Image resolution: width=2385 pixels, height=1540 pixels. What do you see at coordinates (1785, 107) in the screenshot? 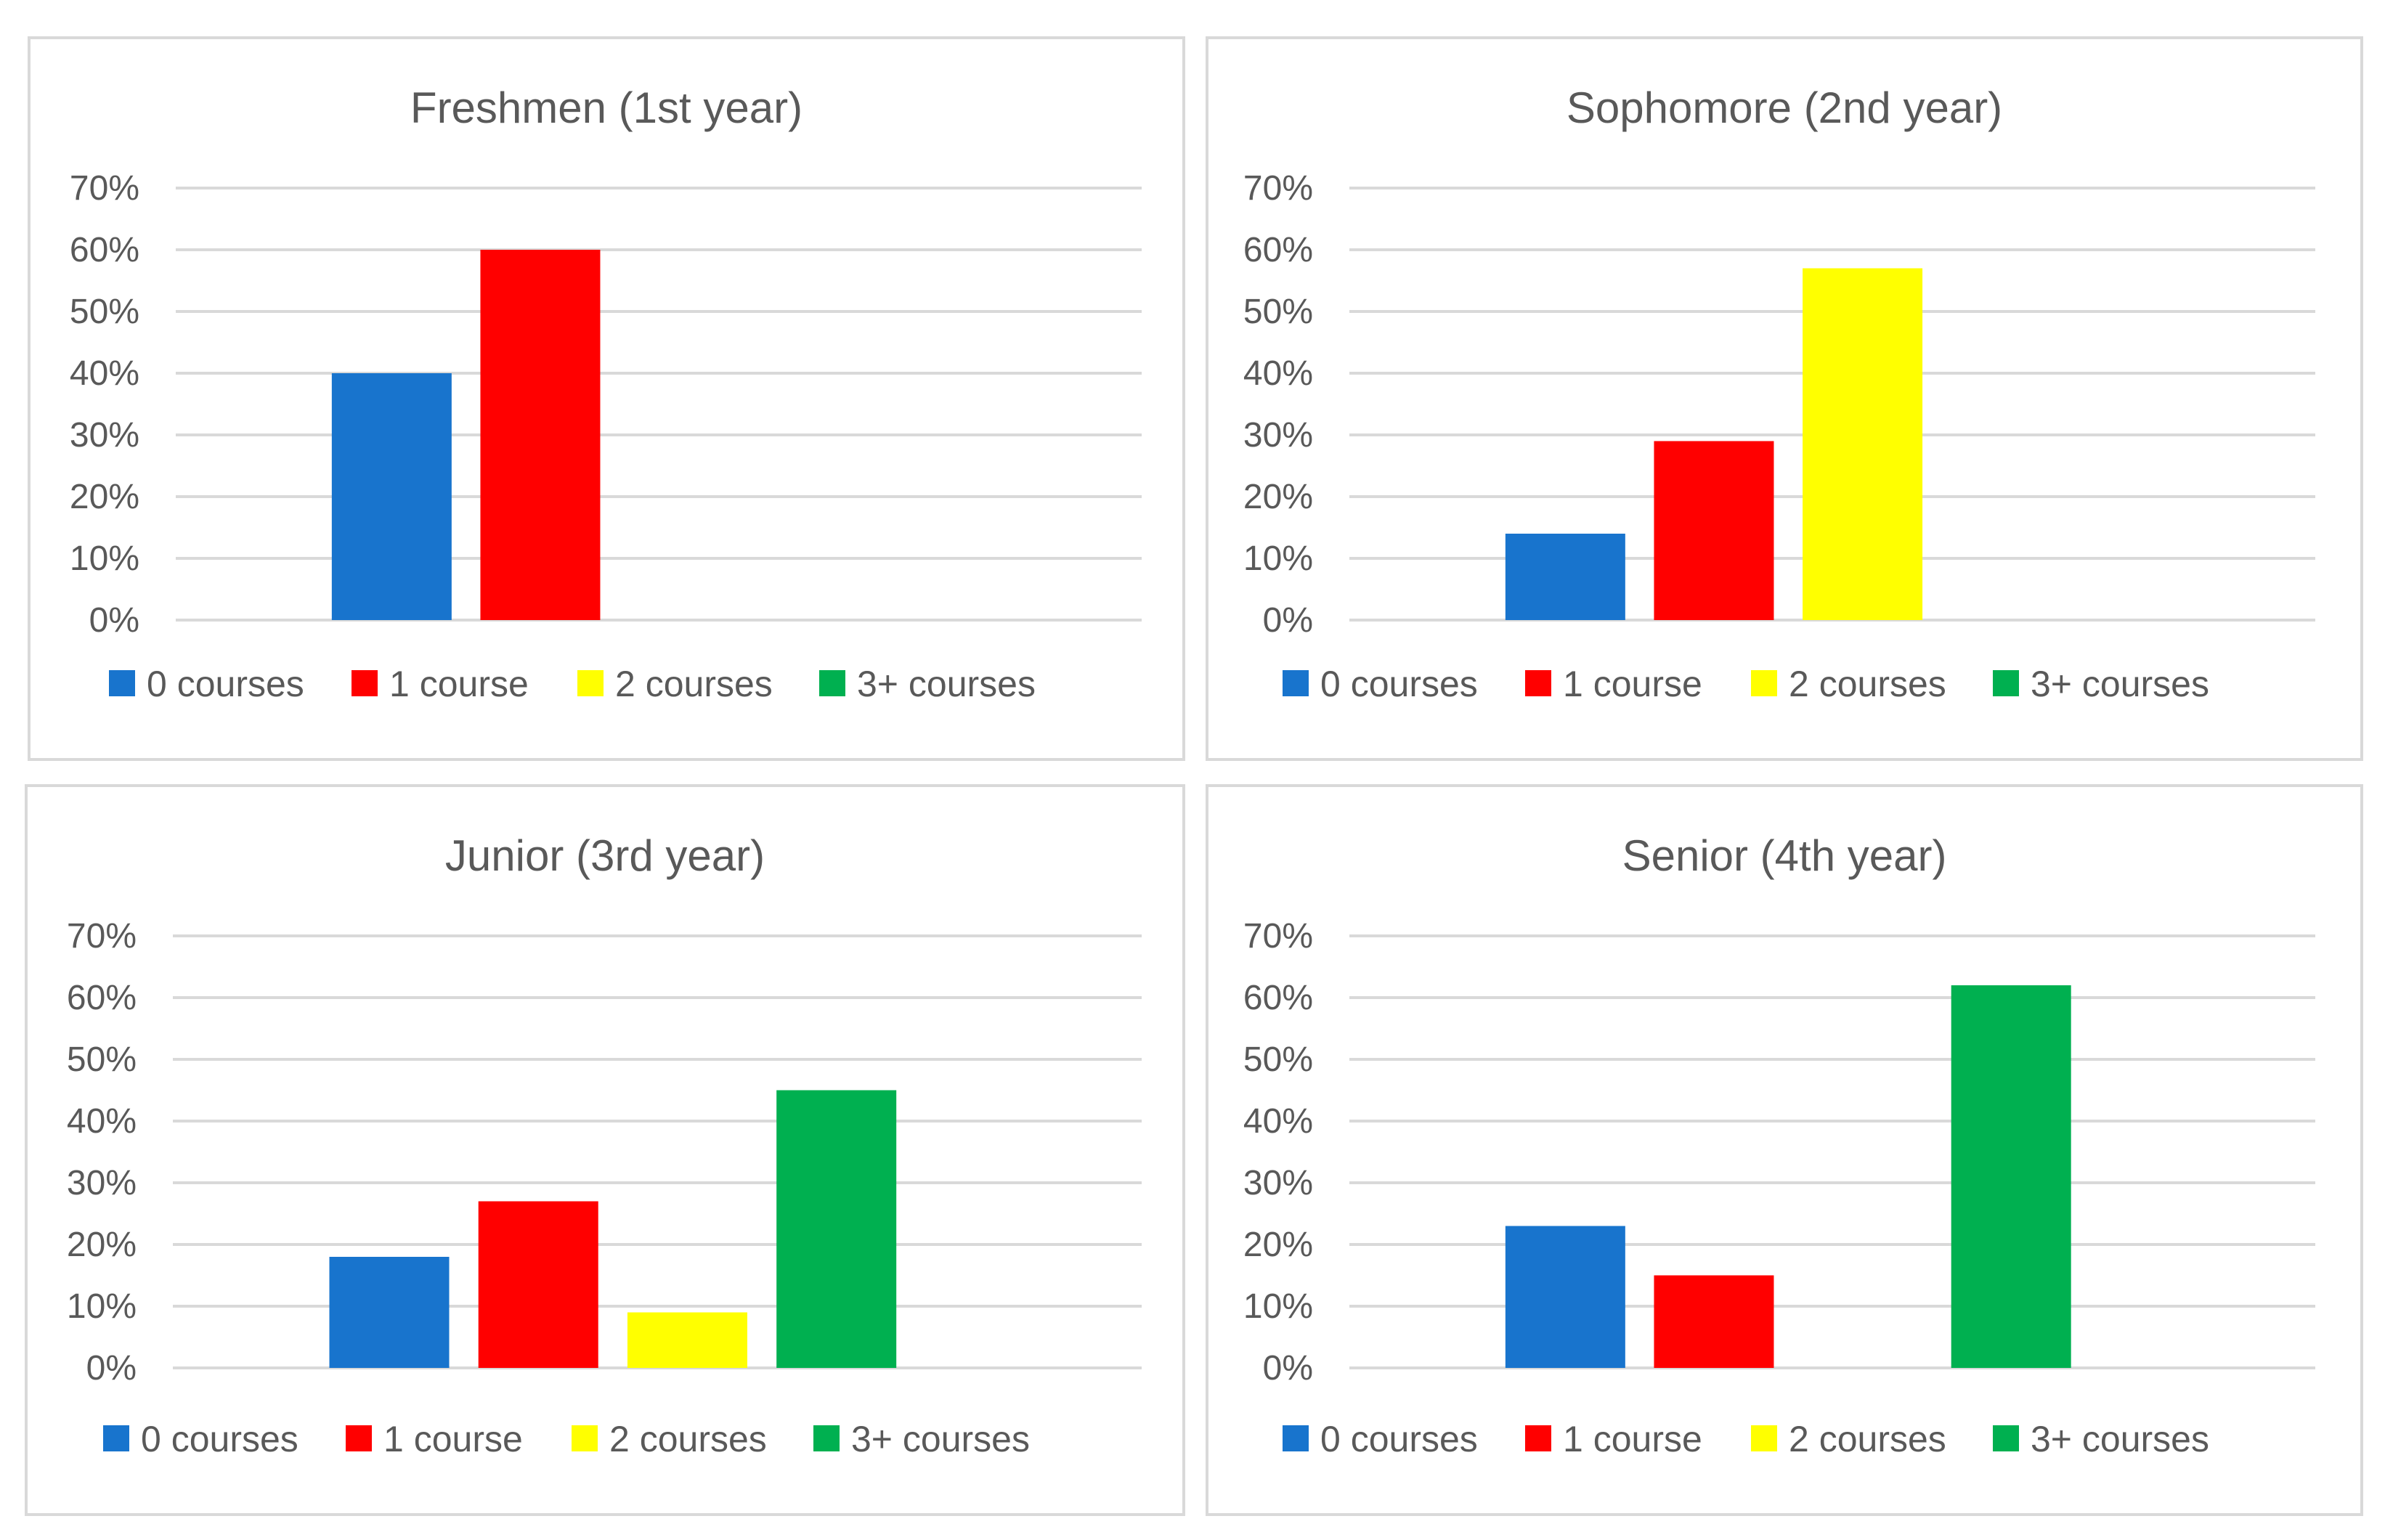
I see `chart-title: Sophomore (2nd year)` at bounding box center [1785, 107].